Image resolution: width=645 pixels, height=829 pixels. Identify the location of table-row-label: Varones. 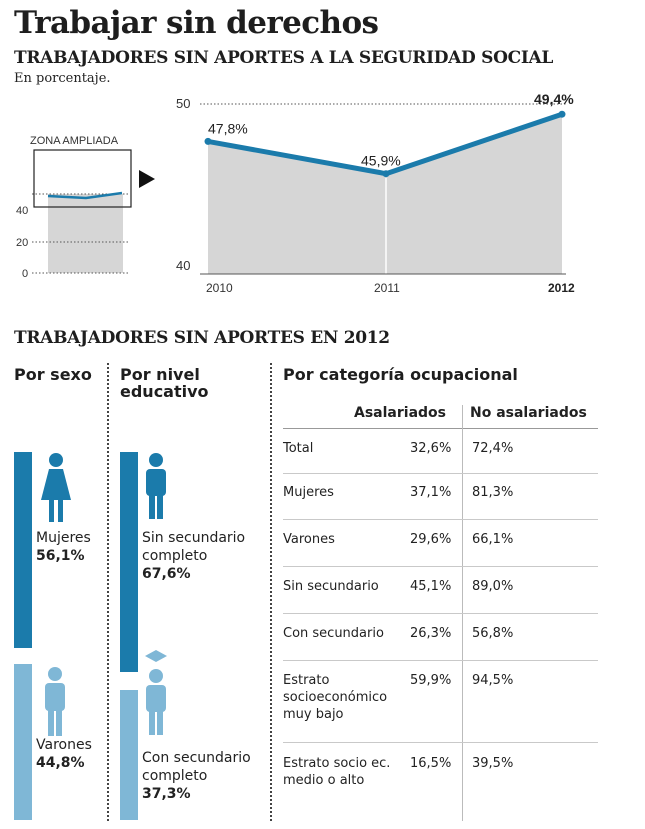
(309, 539).